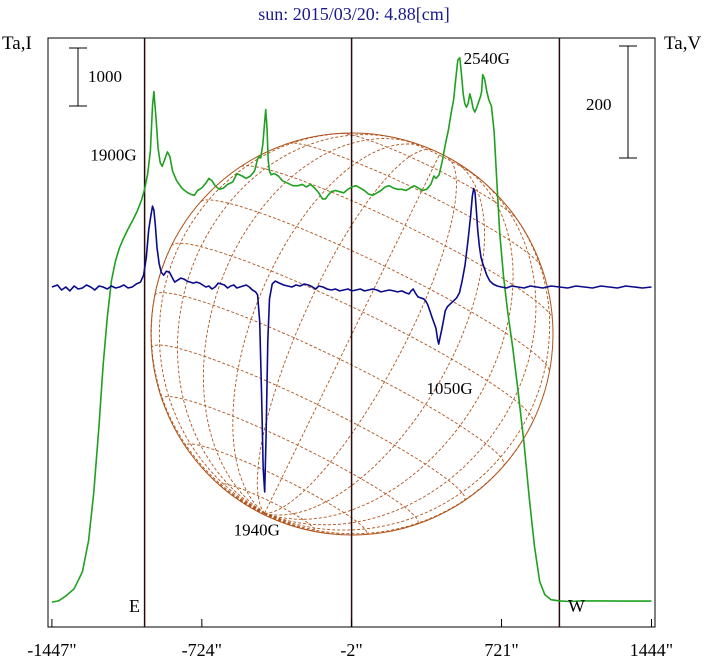 The width and height of the screenshot is (708, 662). Describe the element at coordinates (351, 650) in the screenshot. I see `x-tick-label: -2"` at that location.